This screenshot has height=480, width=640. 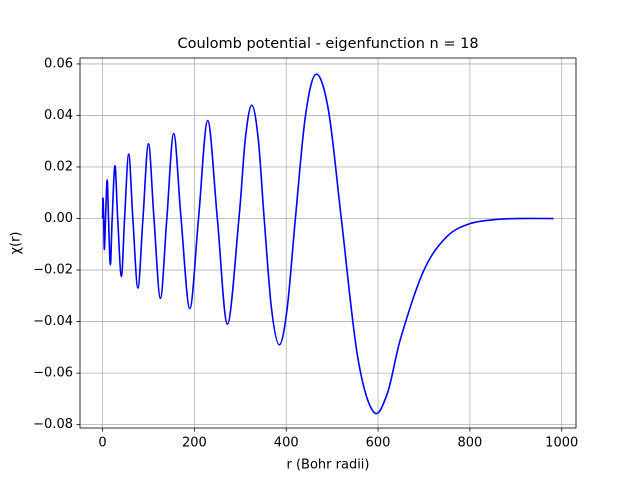 I want to click on x-axis-label: r (Bohr radii), so click(x=328, y=465).